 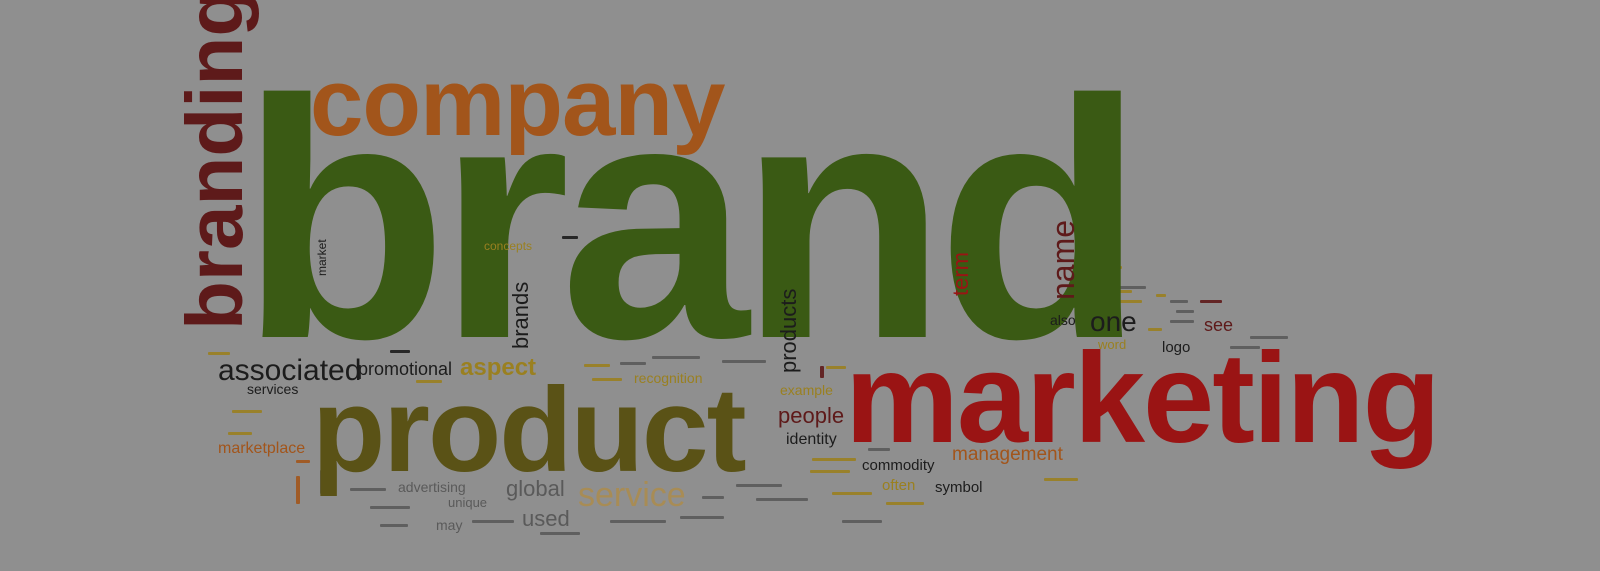 I want to click on word-used: used, so click(x=546, y=518).